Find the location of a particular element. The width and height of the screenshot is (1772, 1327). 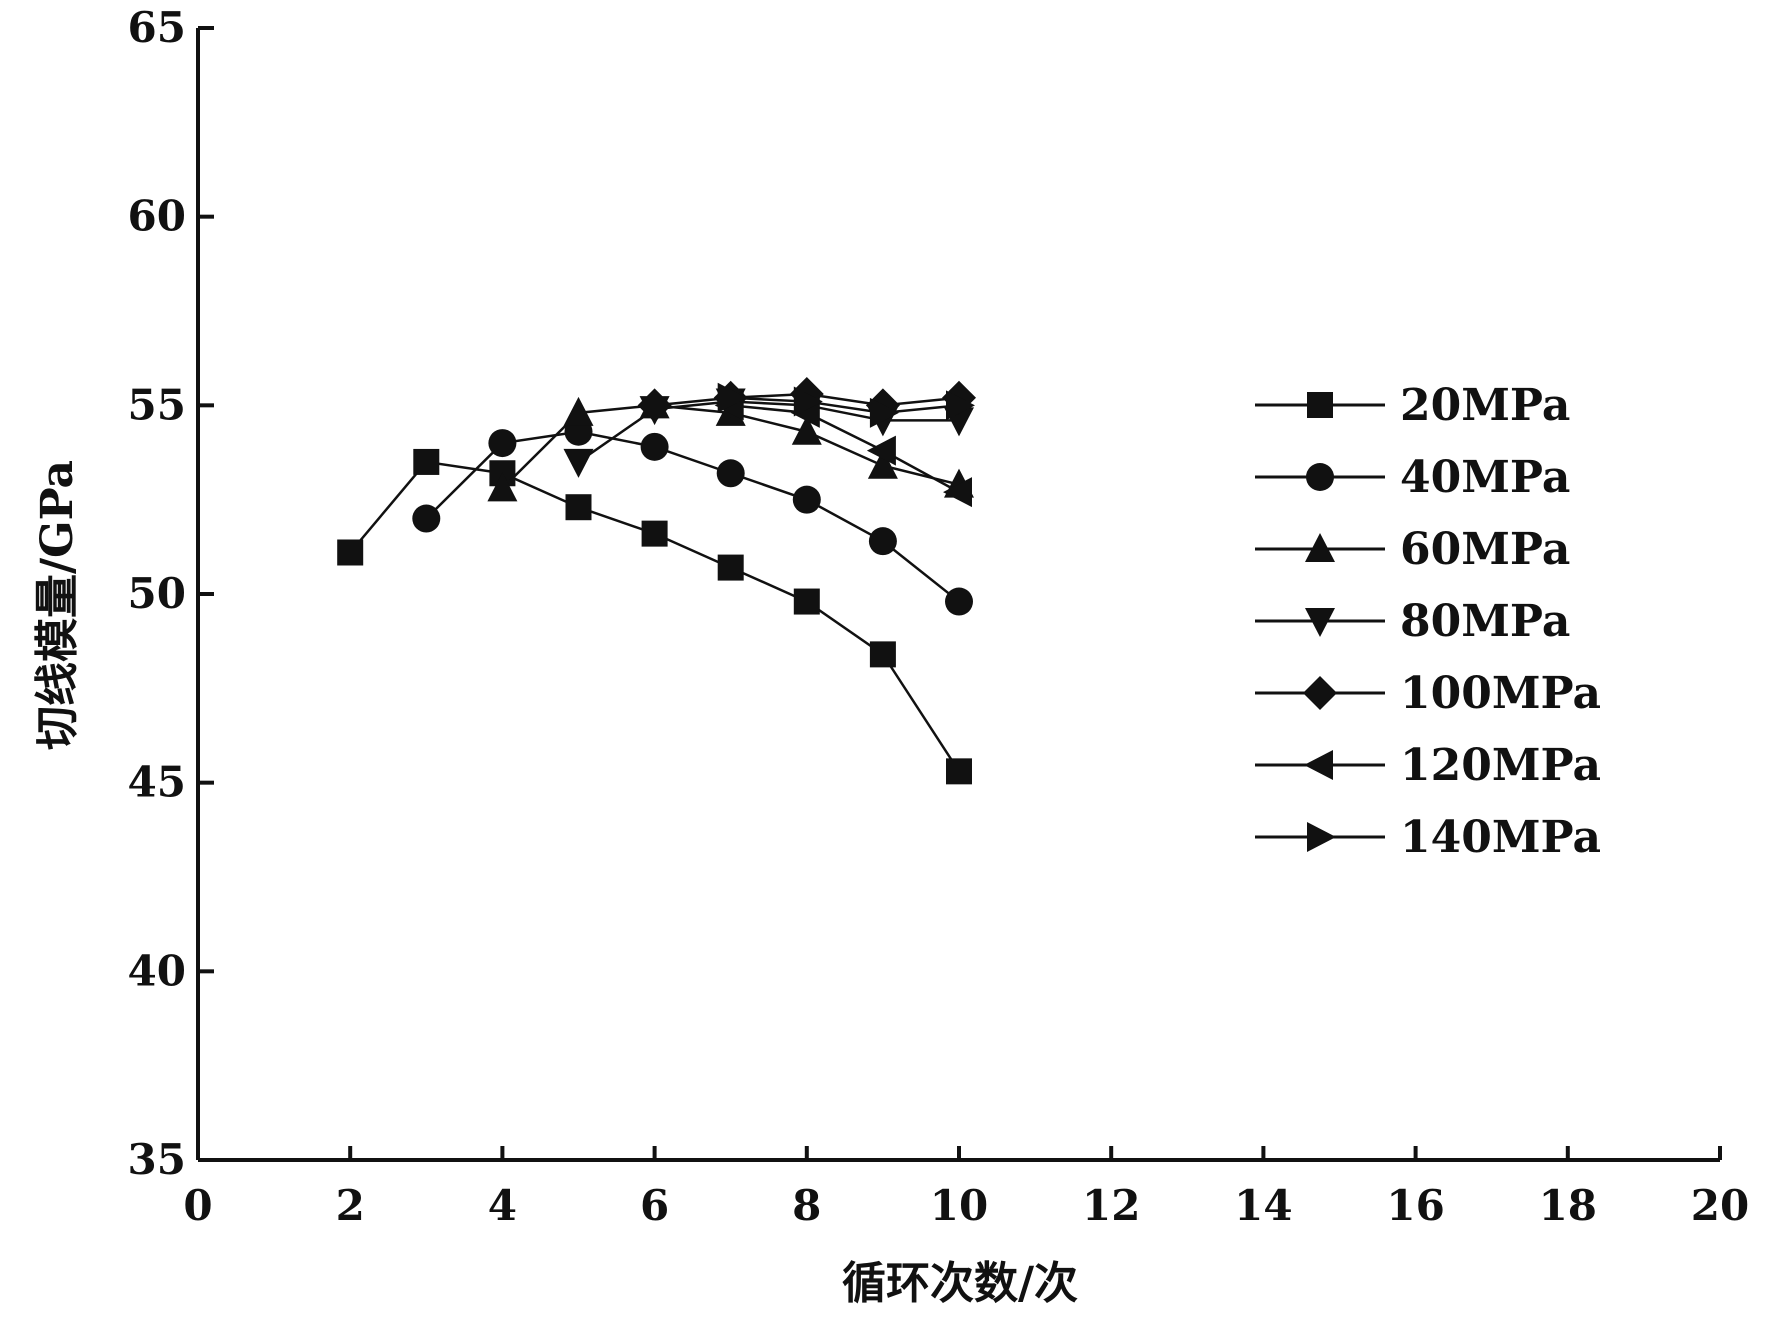

legend-label: 20MPa is located at coordinates (1485, 405).